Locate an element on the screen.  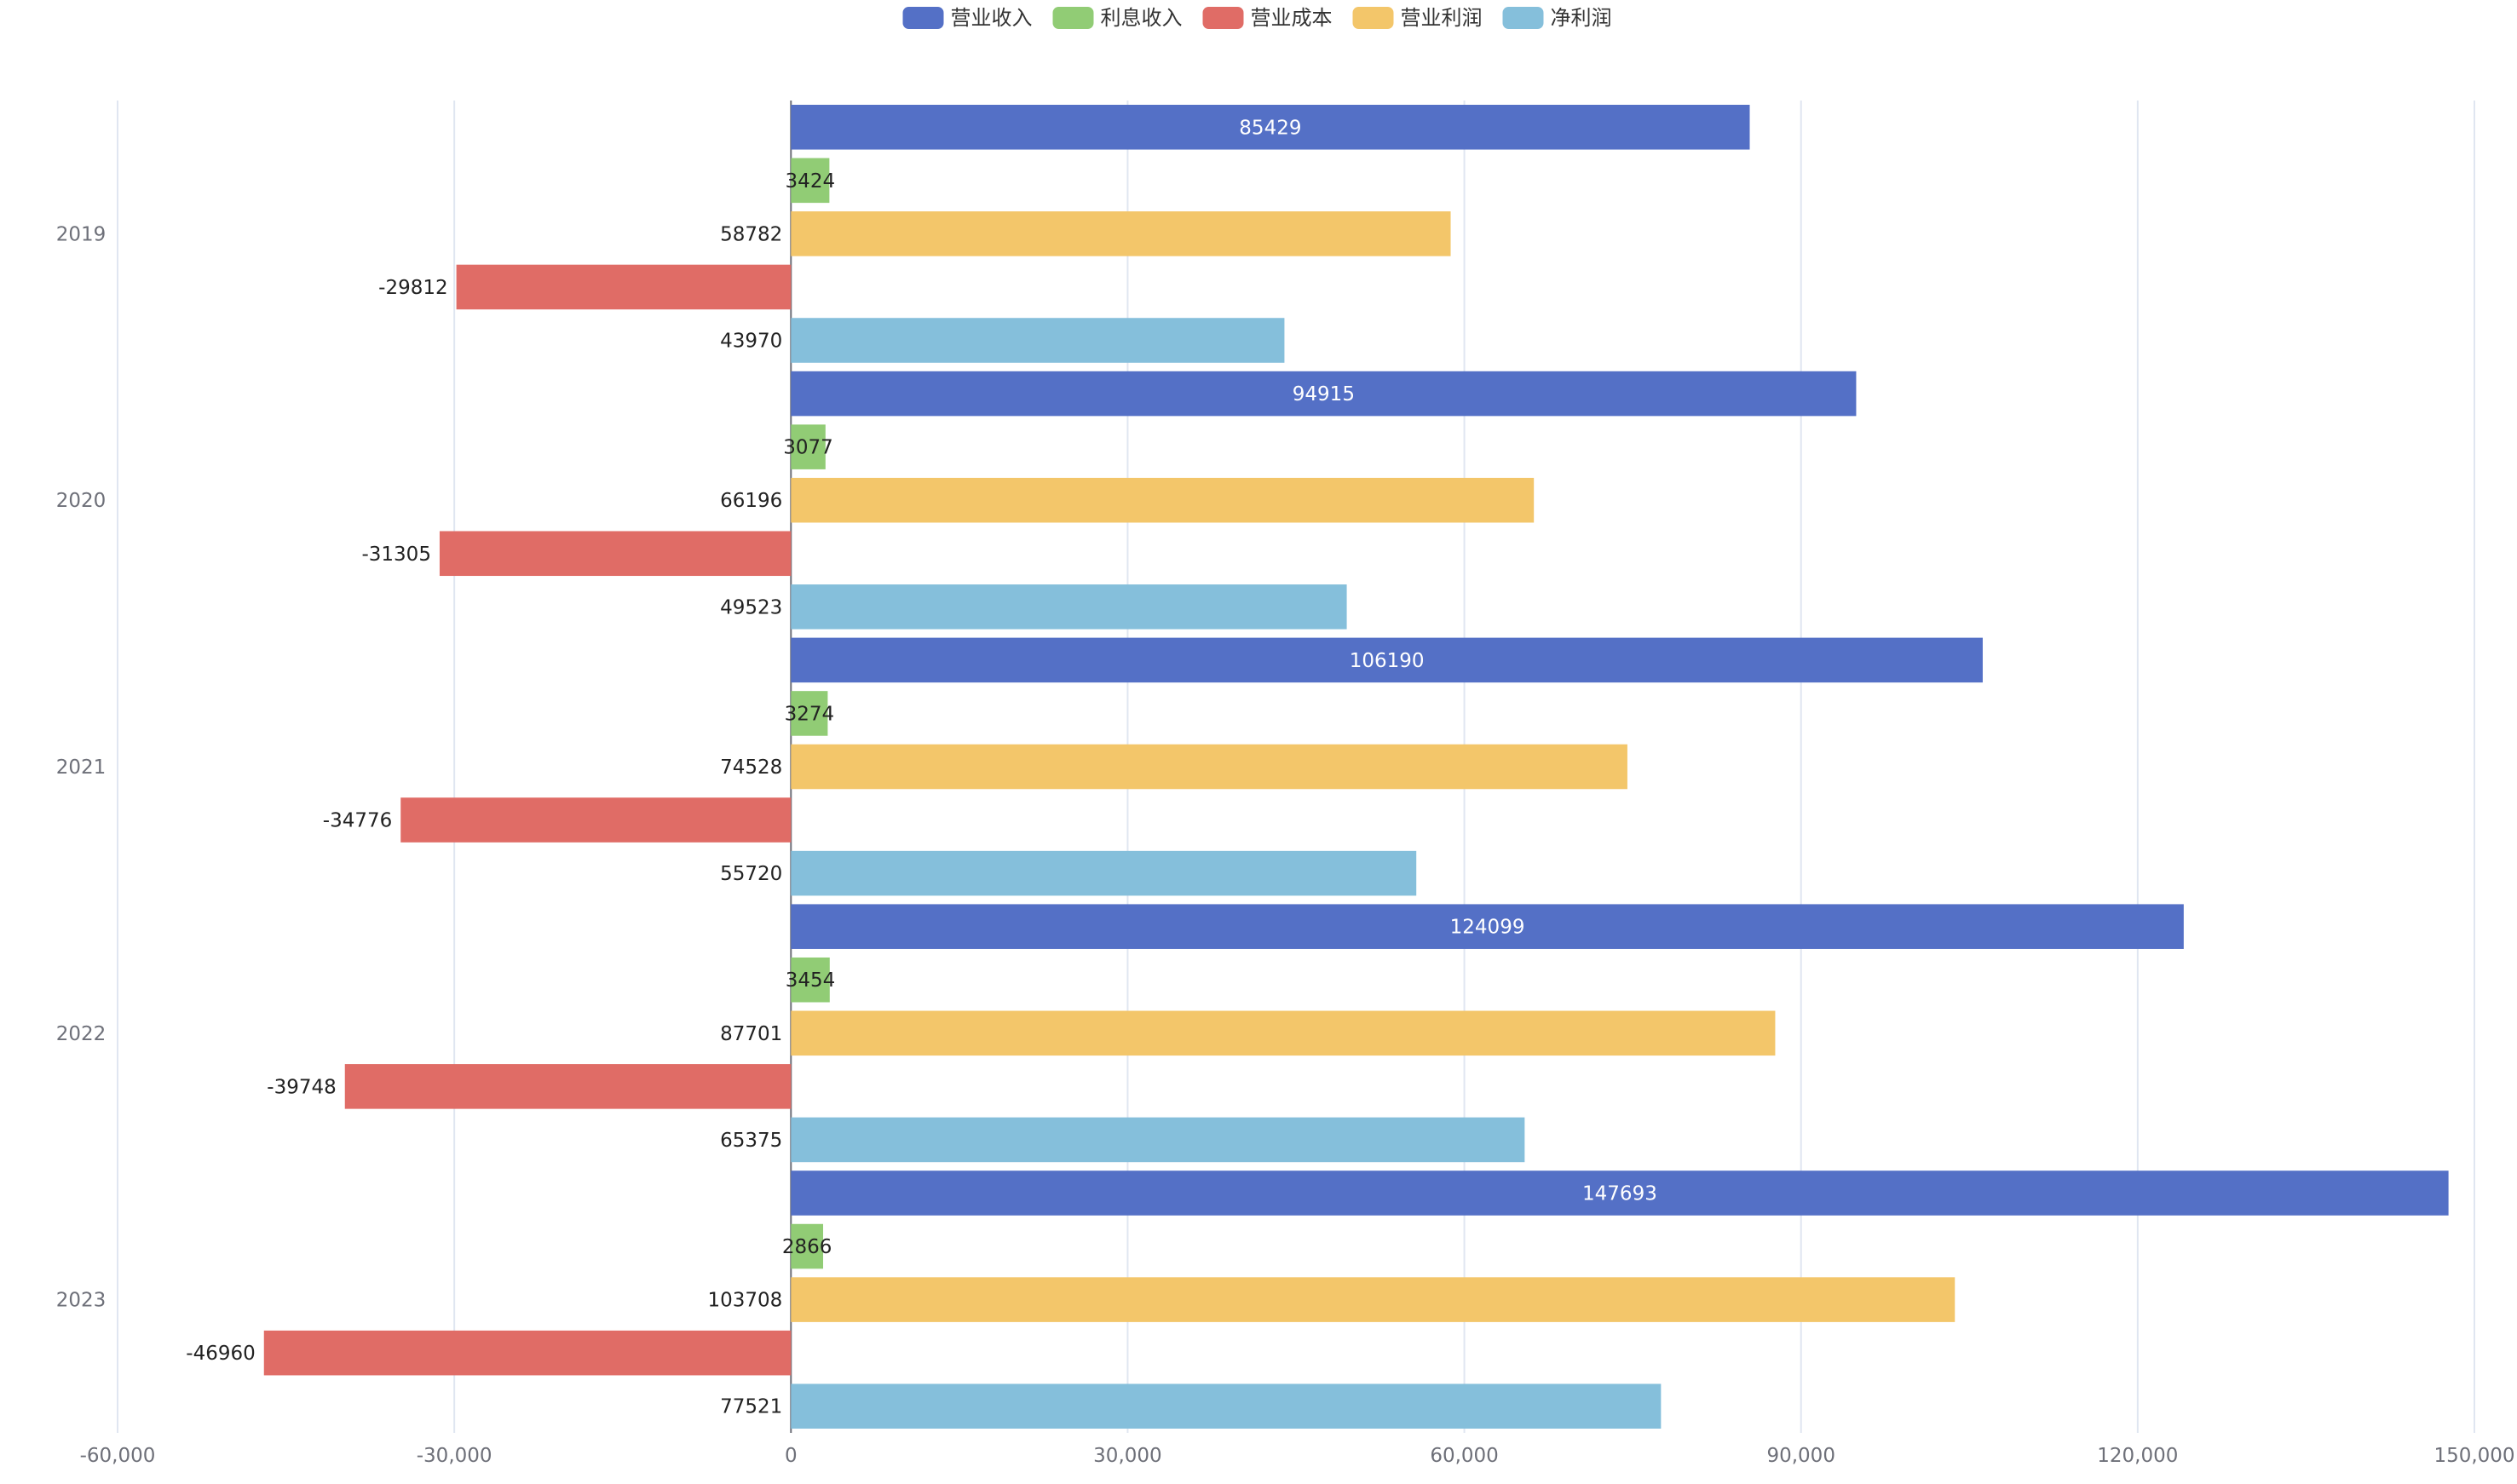
bar-value-label: 106190 is located at coordinates (1388, 661).